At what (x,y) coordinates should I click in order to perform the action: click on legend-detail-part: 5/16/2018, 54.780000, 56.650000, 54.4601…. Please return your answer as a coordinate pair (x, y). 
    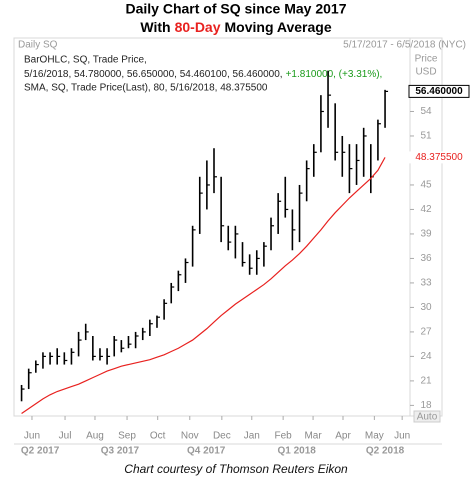
    Looking at the image, I should click on (153, 74).